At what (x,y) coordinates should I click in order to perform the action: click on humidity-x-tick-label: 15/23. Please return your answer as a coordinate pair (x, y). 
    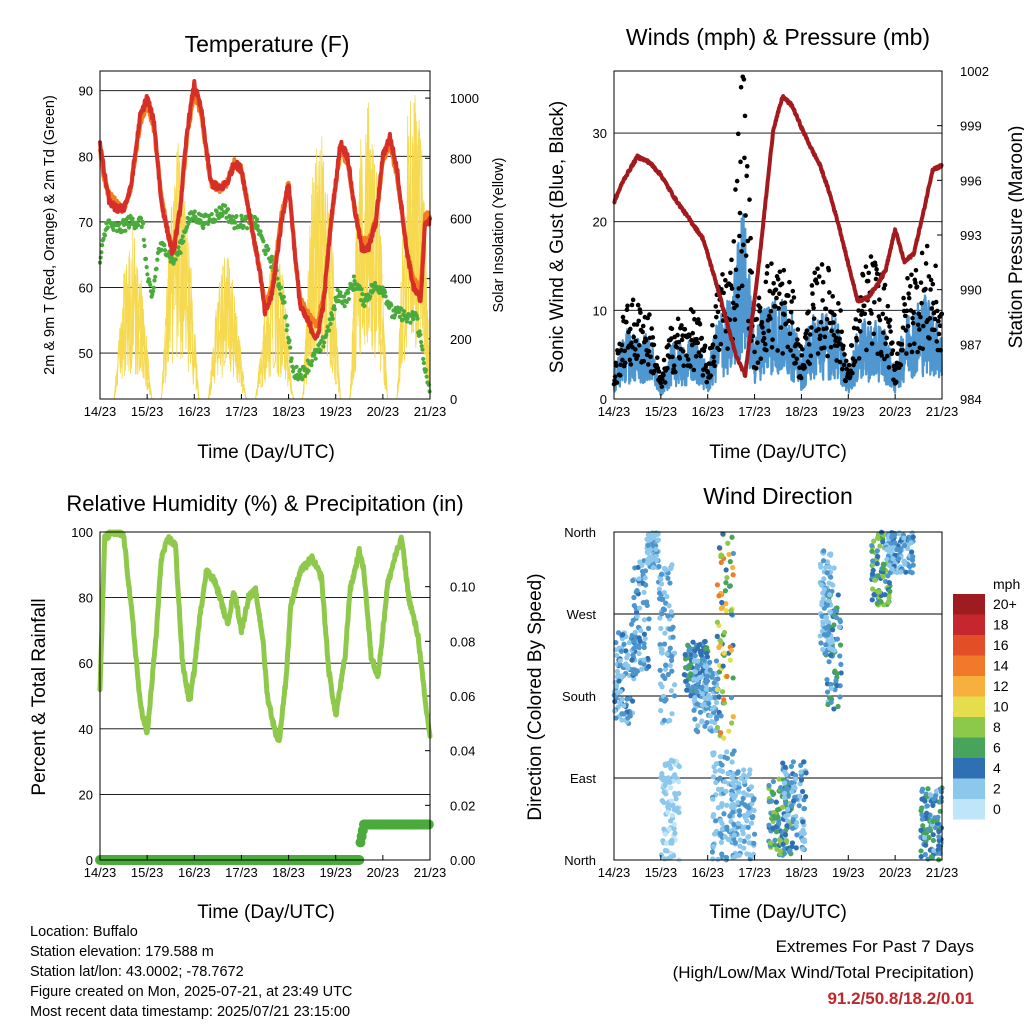
    Looking at the image, I should click on (147, 872).